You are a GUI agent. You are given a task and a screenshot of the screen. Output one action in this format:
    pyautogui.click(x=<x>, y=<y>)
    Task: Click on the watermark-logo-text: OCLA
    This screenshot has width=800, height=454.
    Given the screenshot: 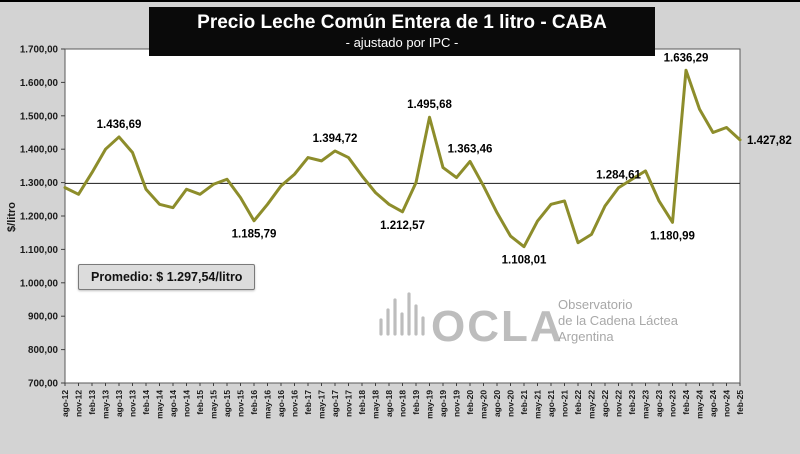 What is the action you would take?
    pyautogui.click(x=497, y=326)
    